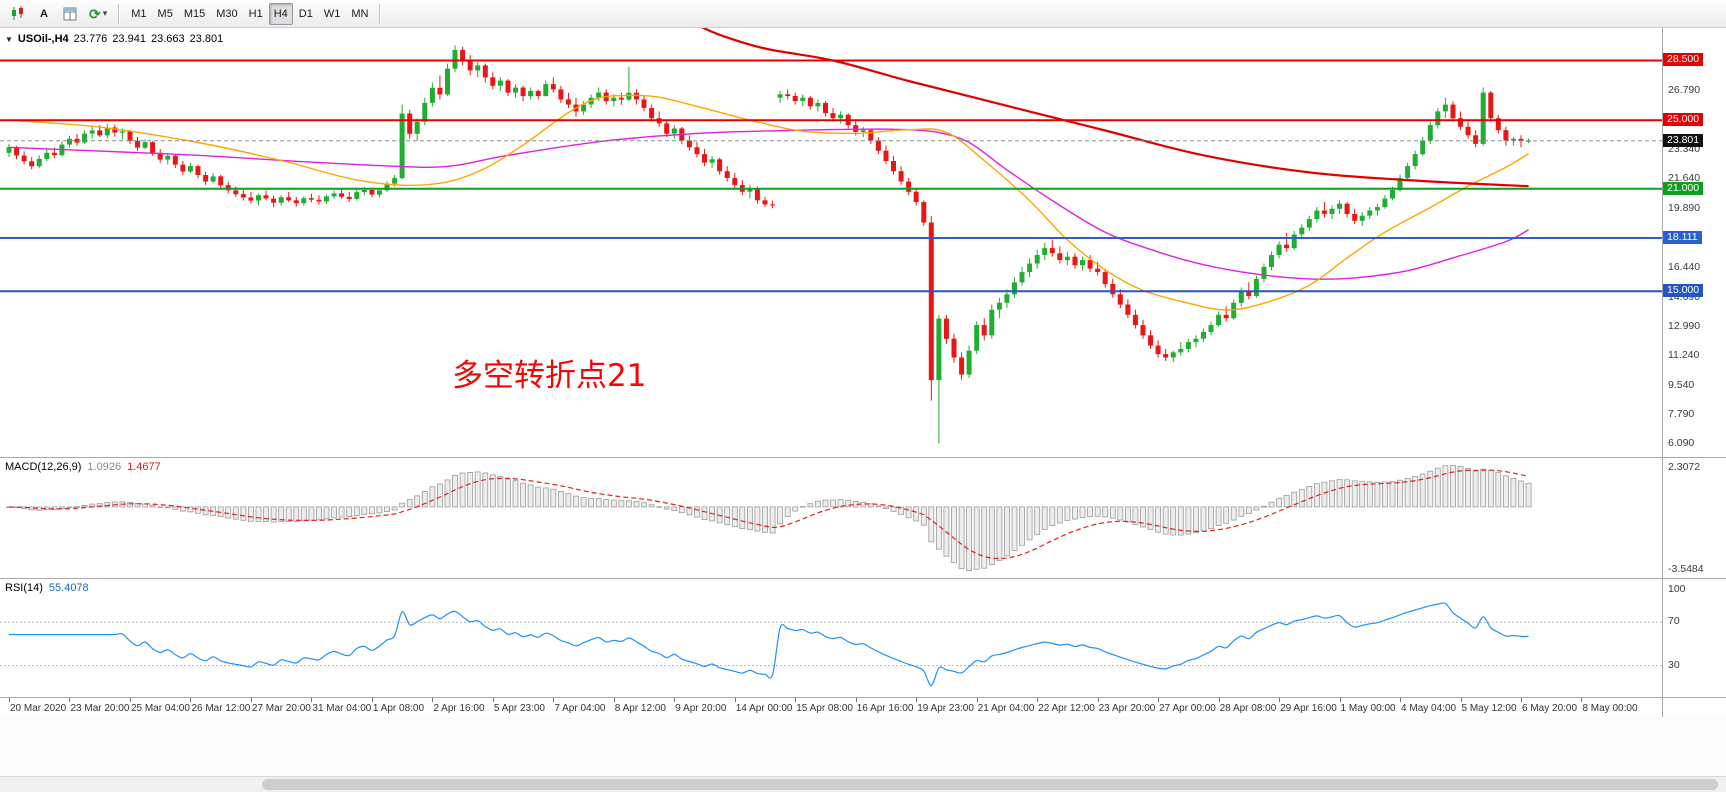 The width and height of the screenshot is (1726, 792). I want to click on charts-button, so click(17, 14).